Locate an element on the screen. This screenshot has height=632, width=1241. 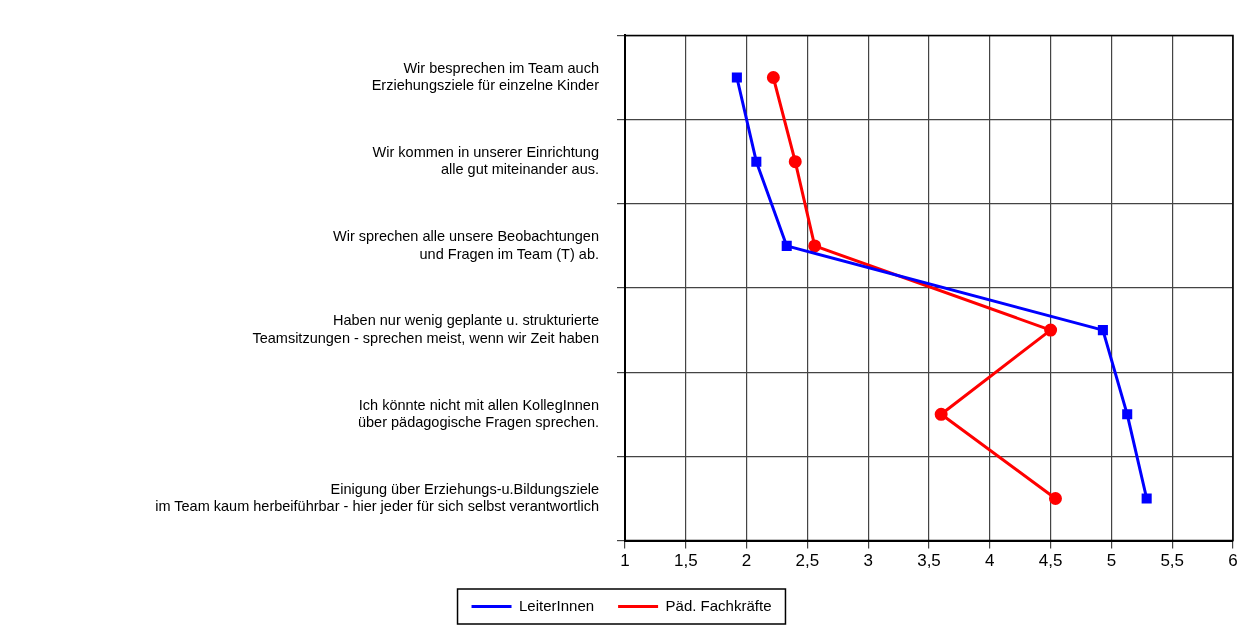
y-tick-label: Wir besprechen im Team auch Erziehungsziele für einzelne Kinder is located at coordinates (485, 76).